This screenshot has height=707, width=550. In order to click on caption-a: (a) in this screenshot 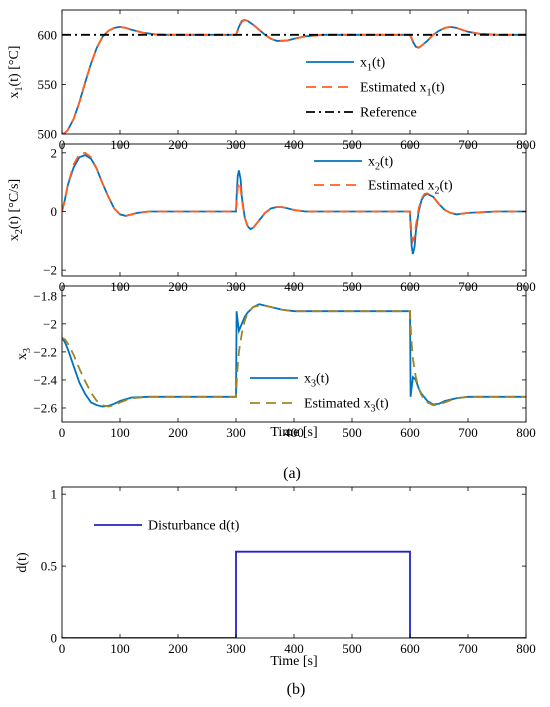, I will do `click(292, 473)`.